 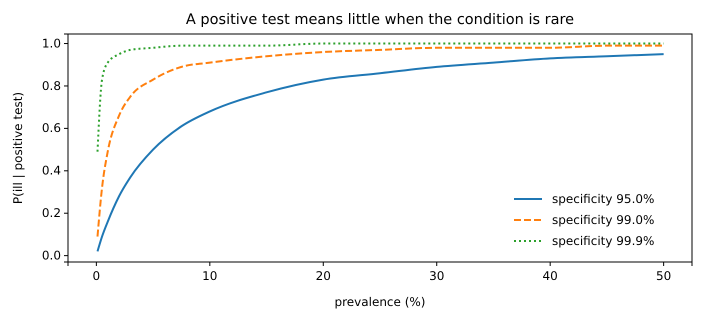 I want to click on x-tick-label: 0, so click(x=96, y=275).